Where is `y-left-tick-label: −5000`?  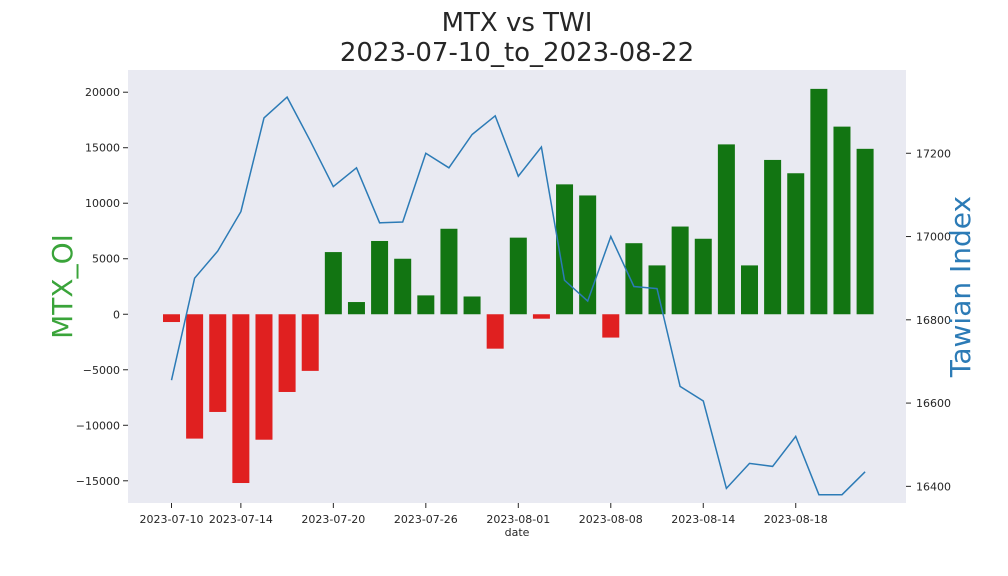 y-left-tick-label: −5000 is located at coordinates (101, 370).